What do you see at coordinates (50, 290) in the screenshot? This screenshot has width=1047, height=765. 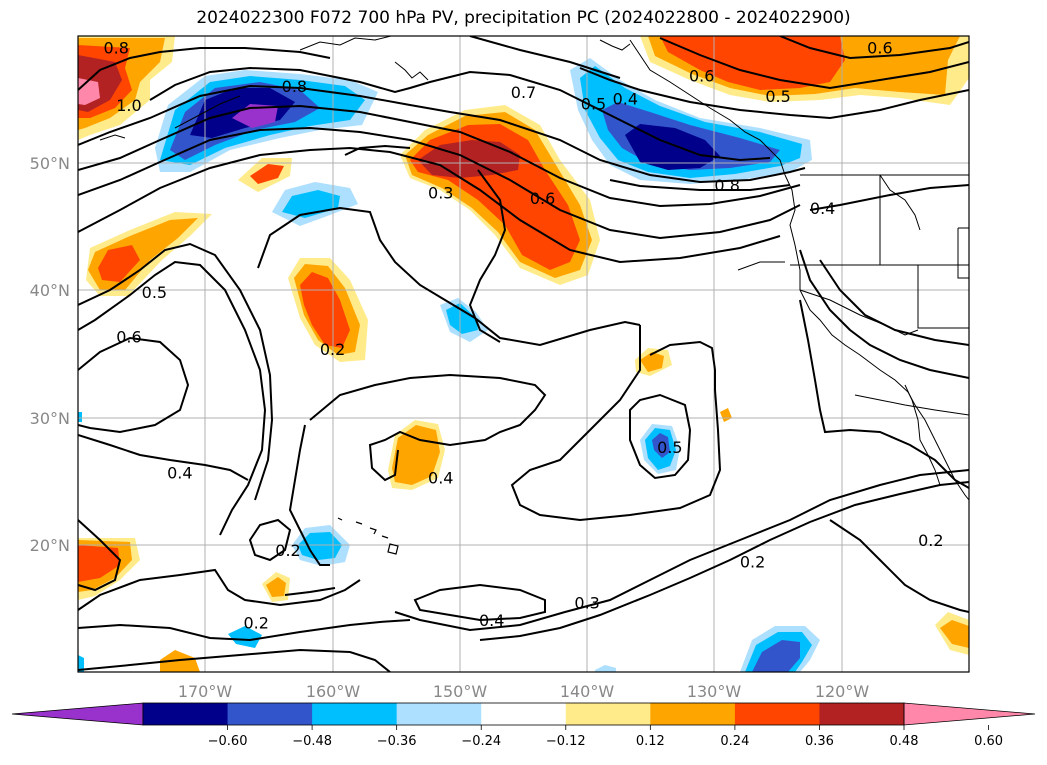 I see `lat-label: 40°N` at bounding box center [50, 290].